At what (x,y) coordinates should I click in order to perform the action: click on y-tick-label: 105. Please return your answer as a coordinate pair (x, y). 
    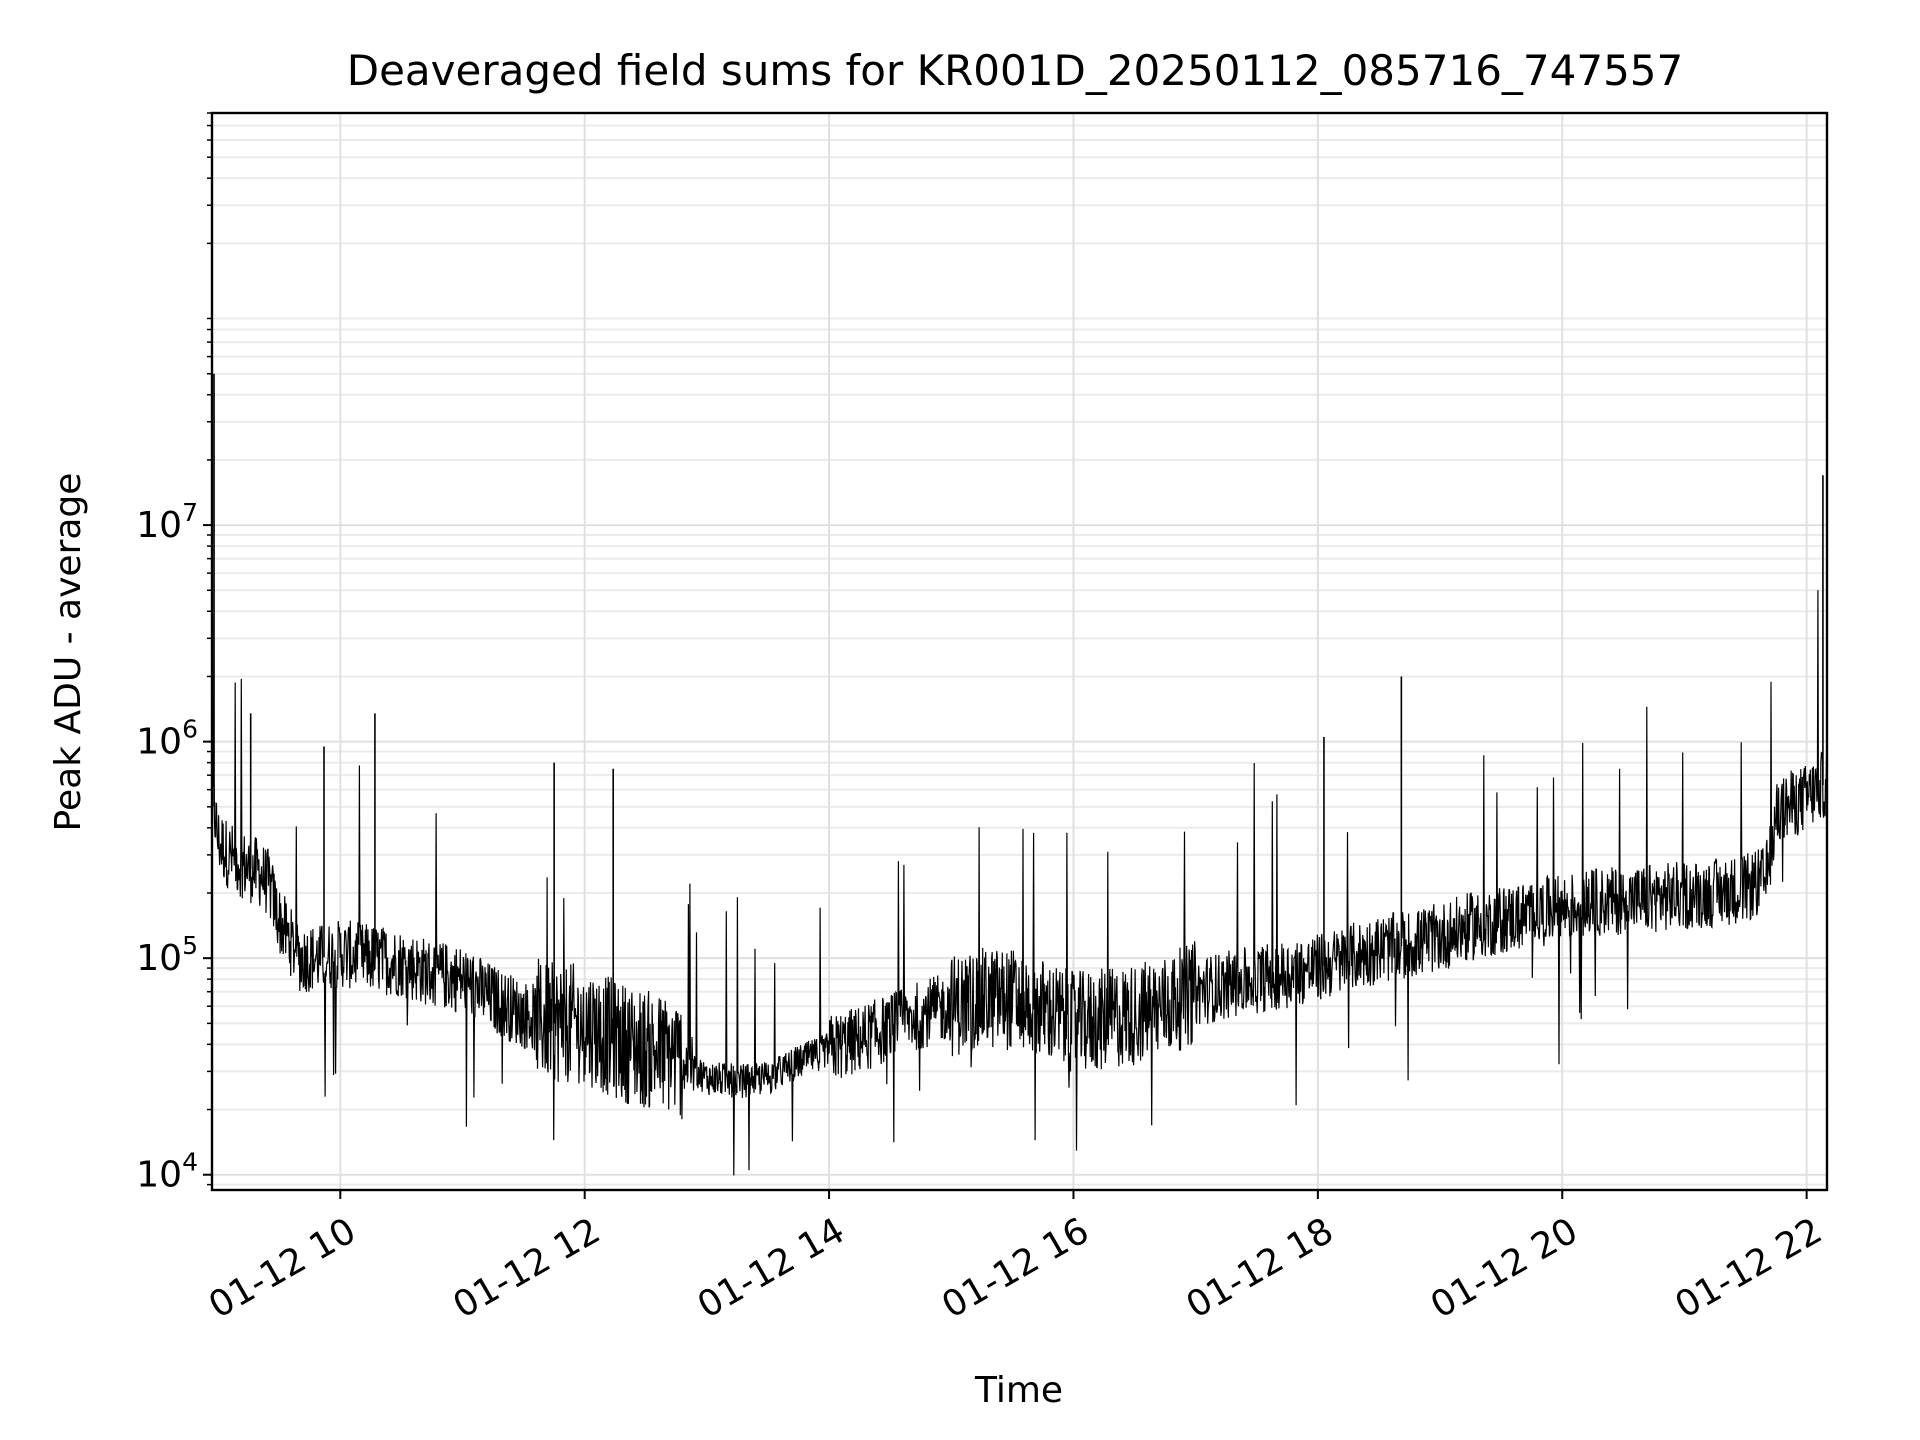
    Looking at the image, I should click on (167, 955).